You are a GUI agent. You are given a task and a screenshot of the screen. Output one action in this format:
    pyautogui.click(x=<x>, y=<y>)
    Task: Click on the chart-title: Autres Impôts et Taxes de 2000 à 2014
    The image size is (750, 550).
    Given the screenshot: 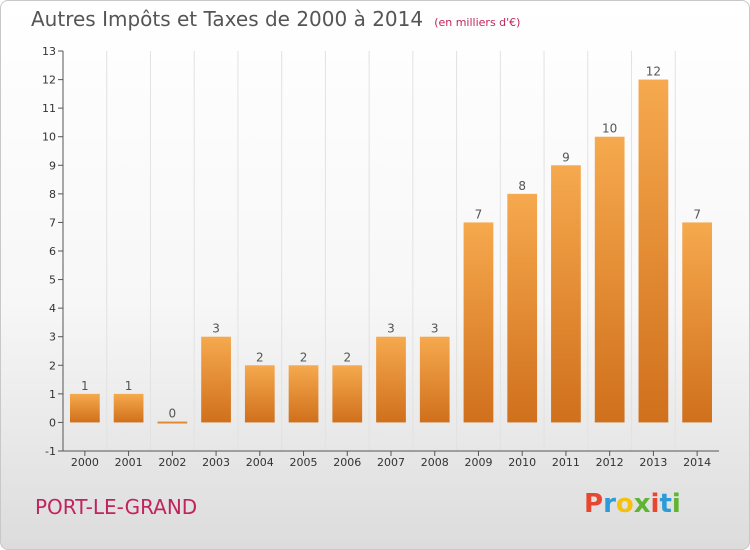 What is the action you would take?
    pyautogui.click(x=227, y=19)
    